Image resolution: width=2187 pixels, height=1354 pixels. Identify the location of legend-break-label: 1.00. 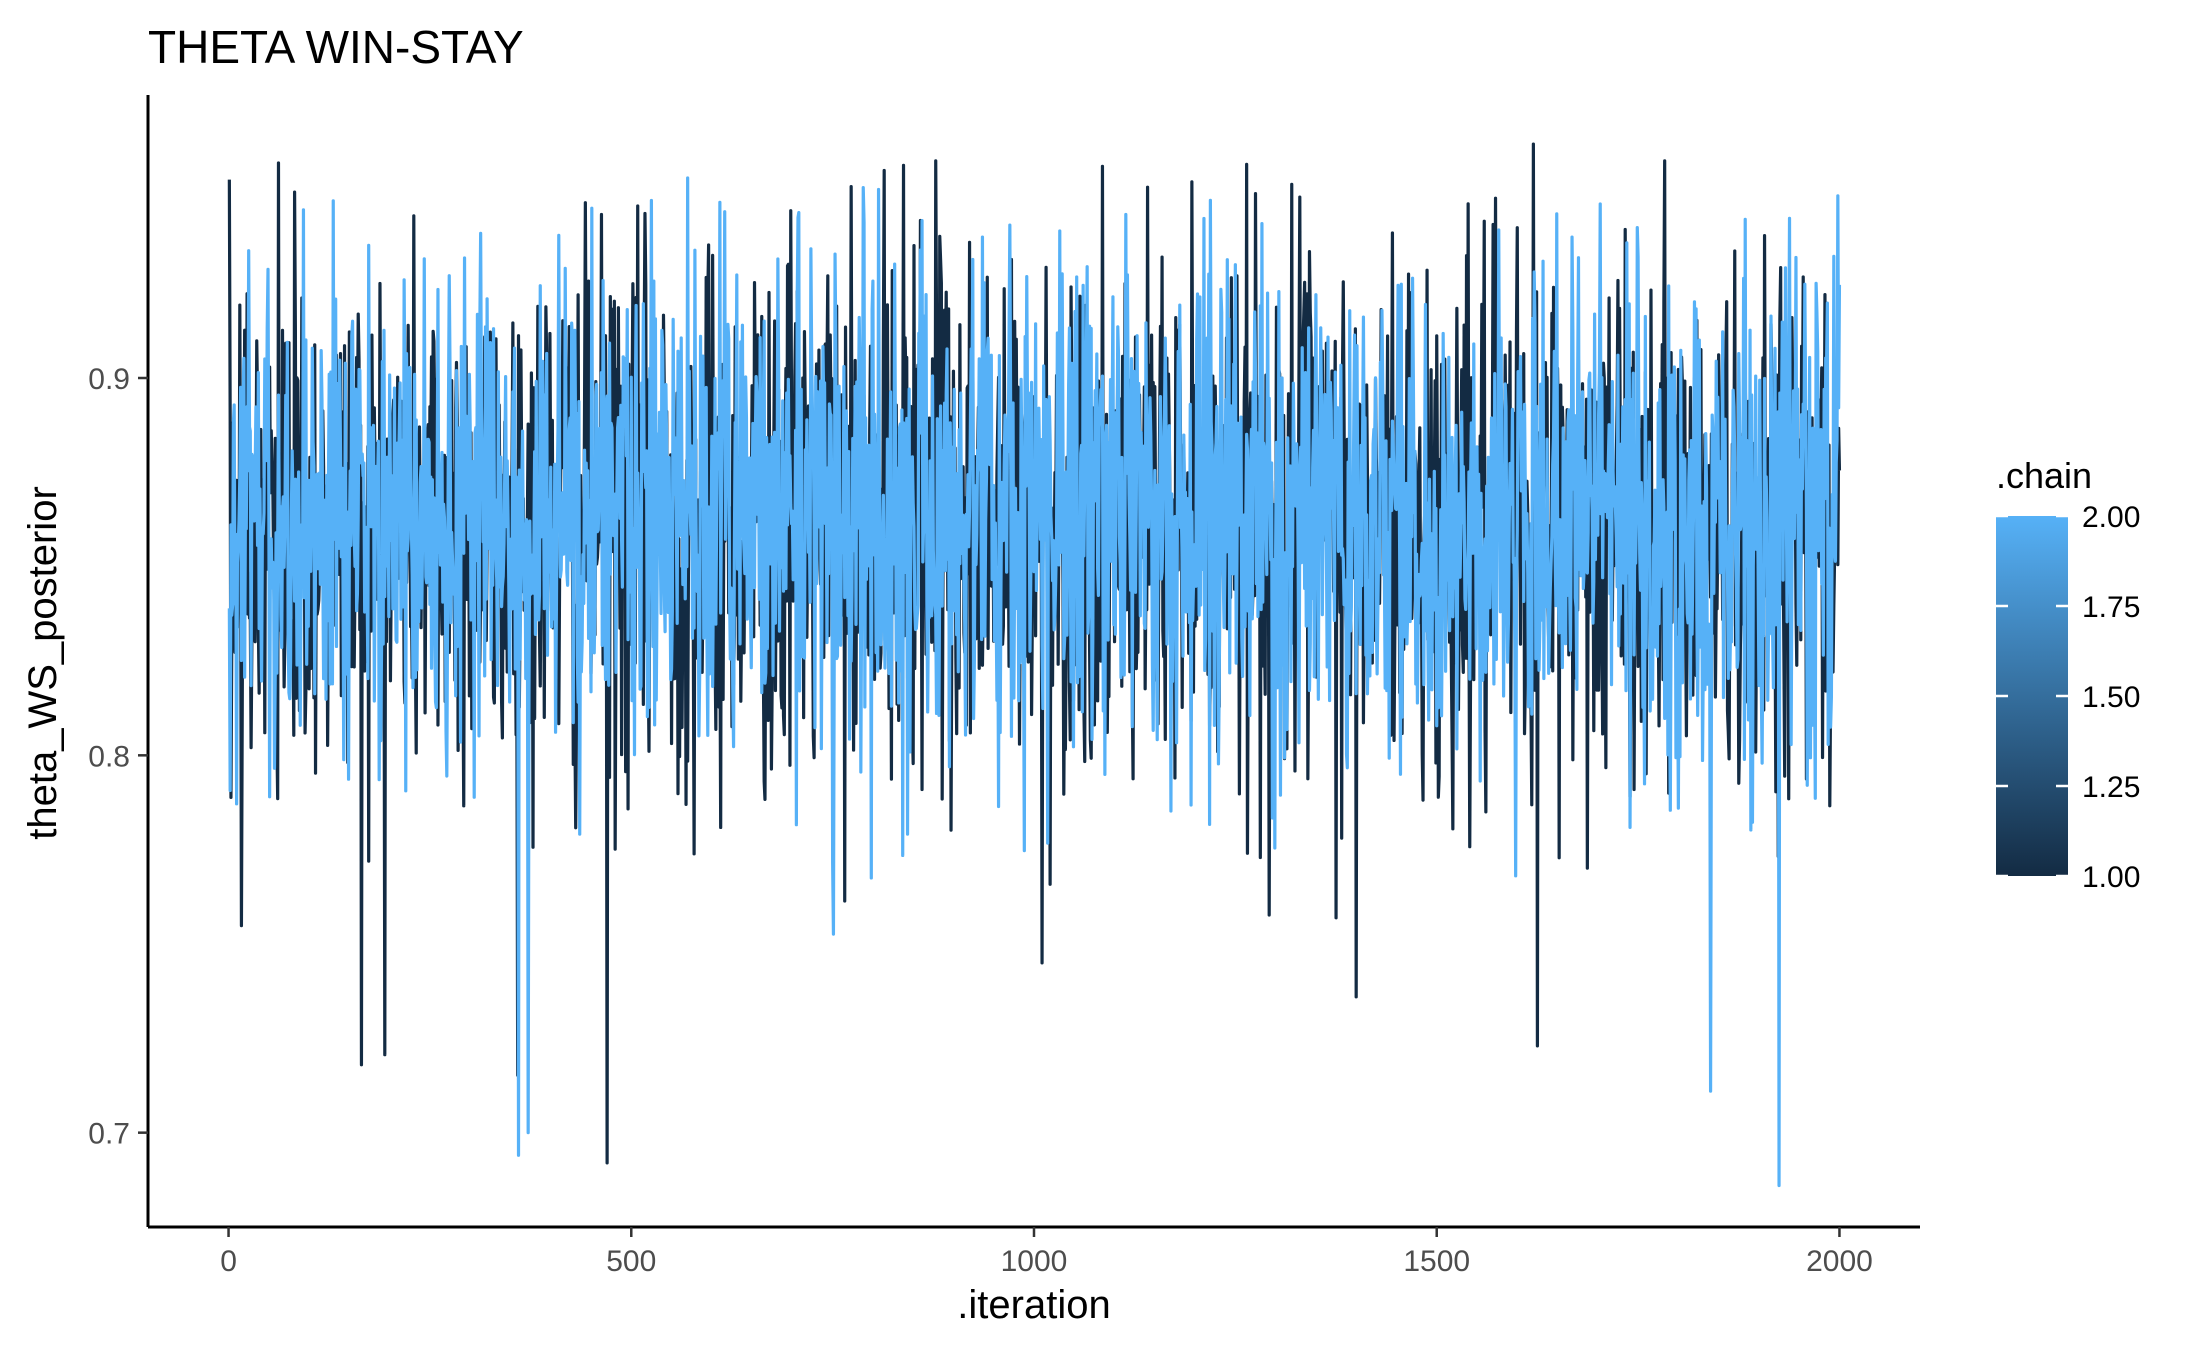
(2111, 877).